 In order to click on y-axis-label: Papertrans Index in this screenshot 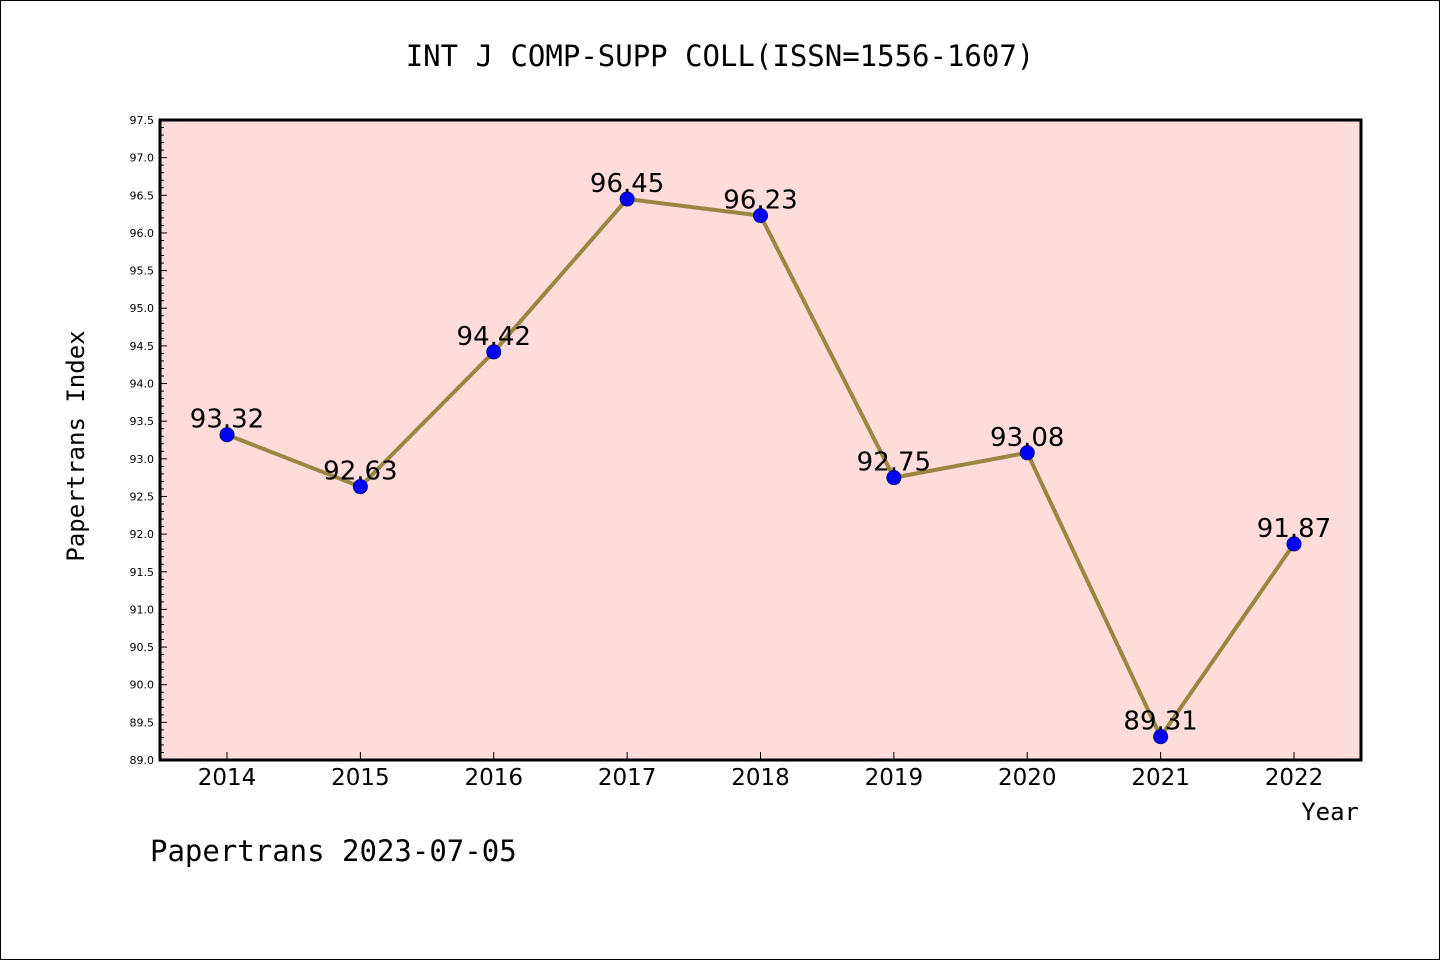, I will do `click(76, 445)`.